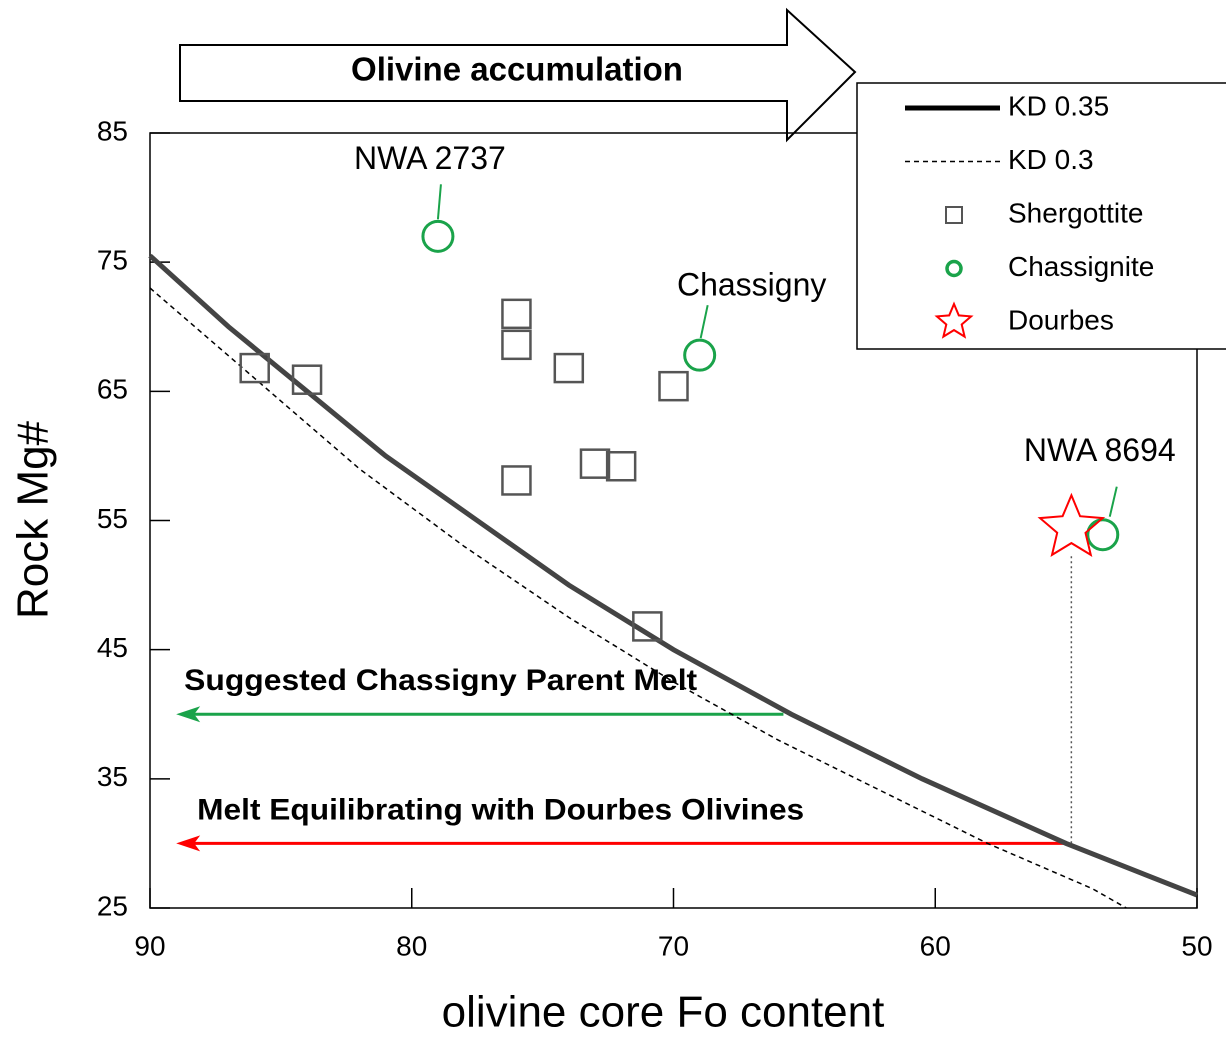  What do you see at coordinates (751, 285) in the screenshot?
I see `point-label: Chassigny` at bounding box center [751, 285].